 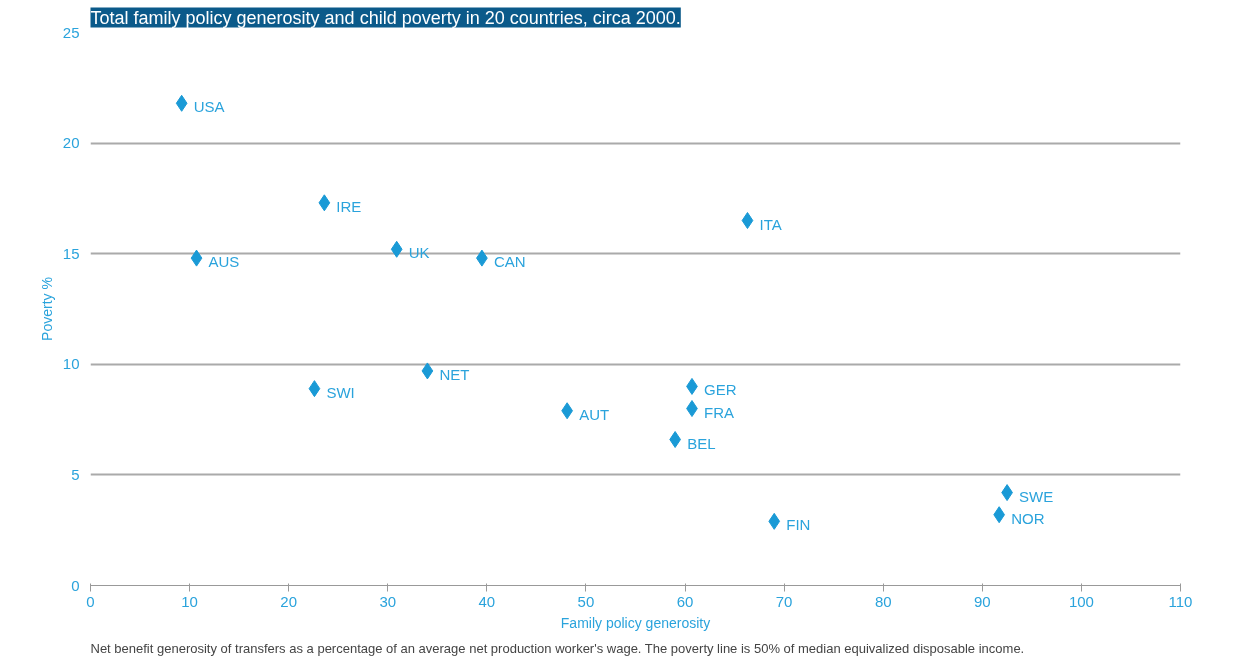 I want to click on annotation: AUT, so click(x=594, y=414).